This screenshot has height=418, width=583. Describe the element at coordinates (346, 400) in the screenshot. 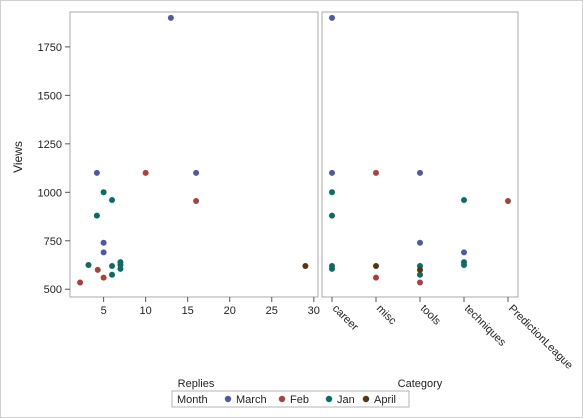

I see `legend-label-jan: Jan` at that location.